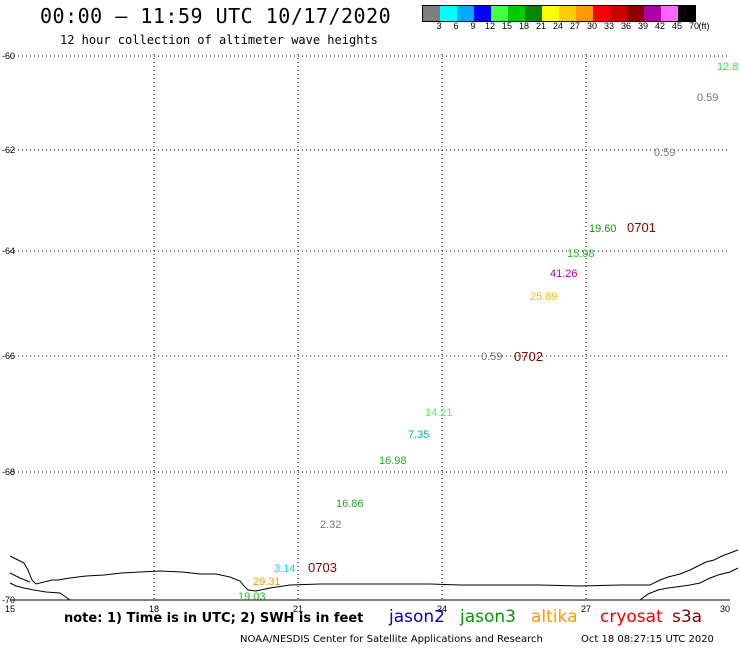 The width and height of the screenshot is (740, 650). I want to click on legend-item-jason3: jason3, so click(488, 617).